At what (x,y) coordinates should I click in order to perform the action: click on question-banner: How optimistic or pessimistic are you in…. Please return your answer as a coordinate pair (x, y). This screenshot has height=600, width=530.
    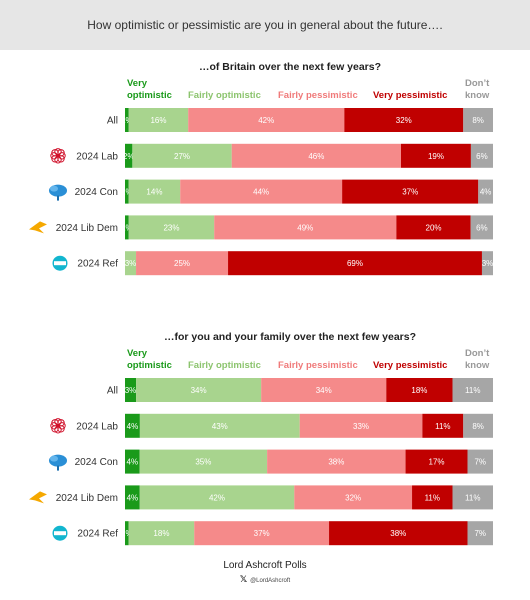
    Looking at the image, I should click on (265, 25).